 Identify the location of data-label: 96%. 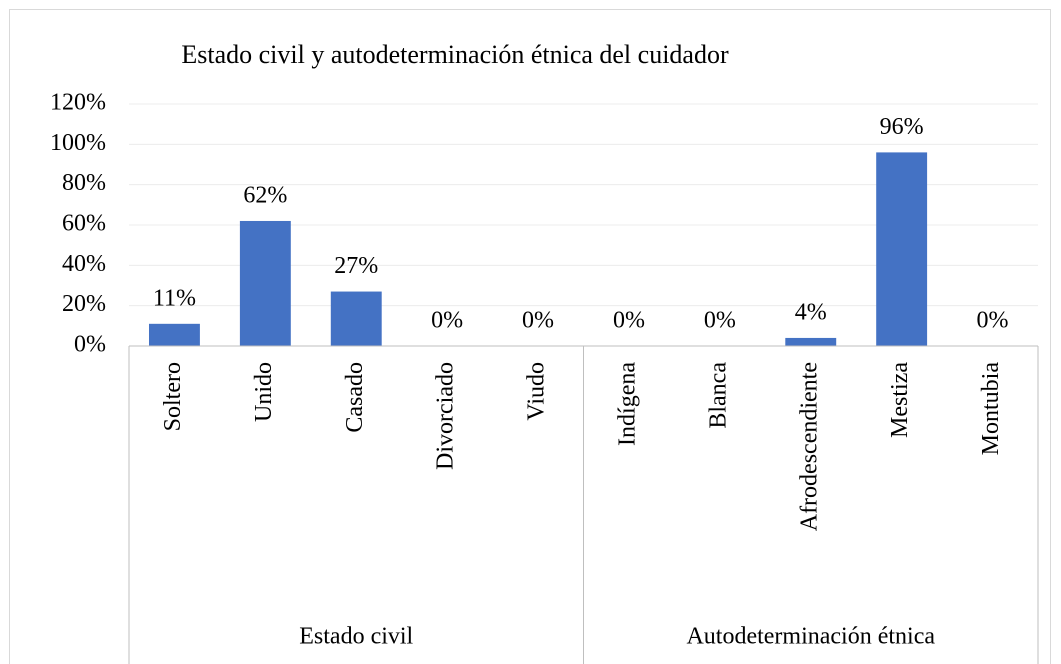
(902, 127).